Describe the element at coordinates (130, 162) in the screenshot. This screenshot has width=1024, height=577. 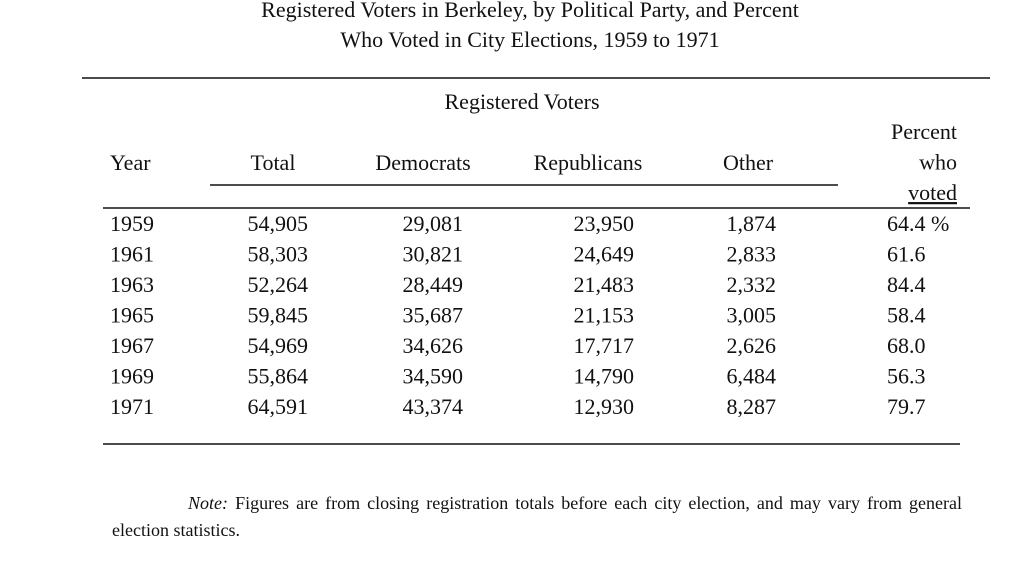
I see `column-header: Year` at that location.